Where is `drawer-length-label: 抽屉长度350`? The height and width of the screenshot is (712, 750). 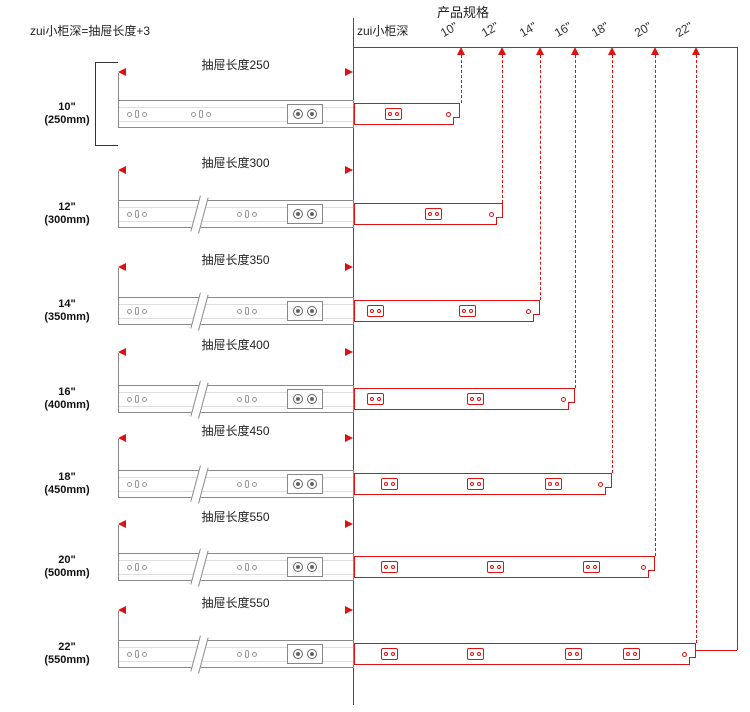
drawer-length-label: 抽屉长度350 is located at coordinates (235, 259).